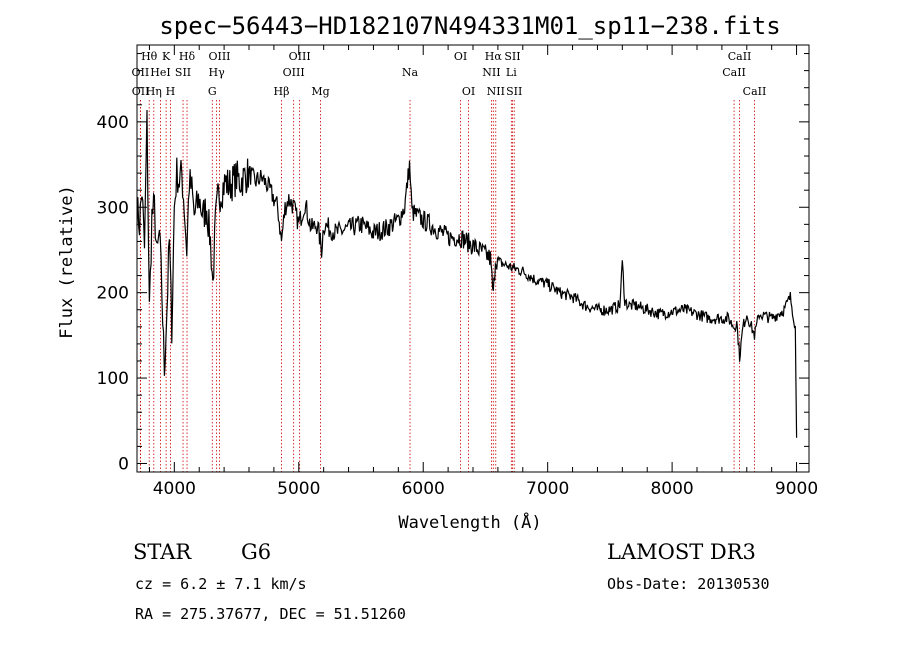  I want to click on x-tick-label: 7000, so click(547, 489).